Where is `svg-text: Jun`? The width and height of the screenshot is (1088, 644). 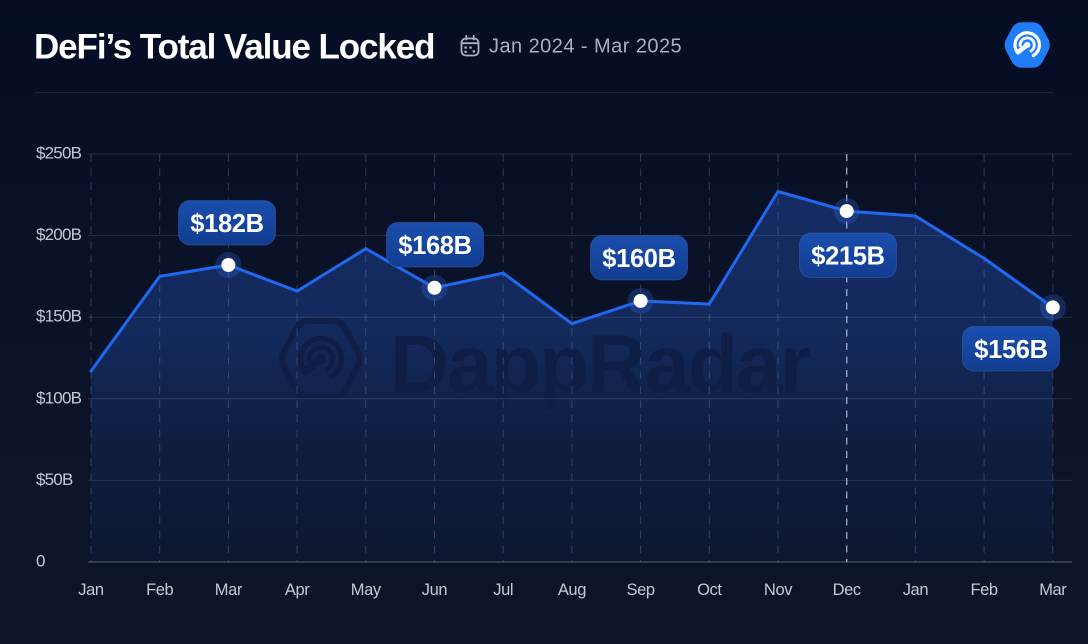
svg-text: Jun is located at coordinates (435, 590).